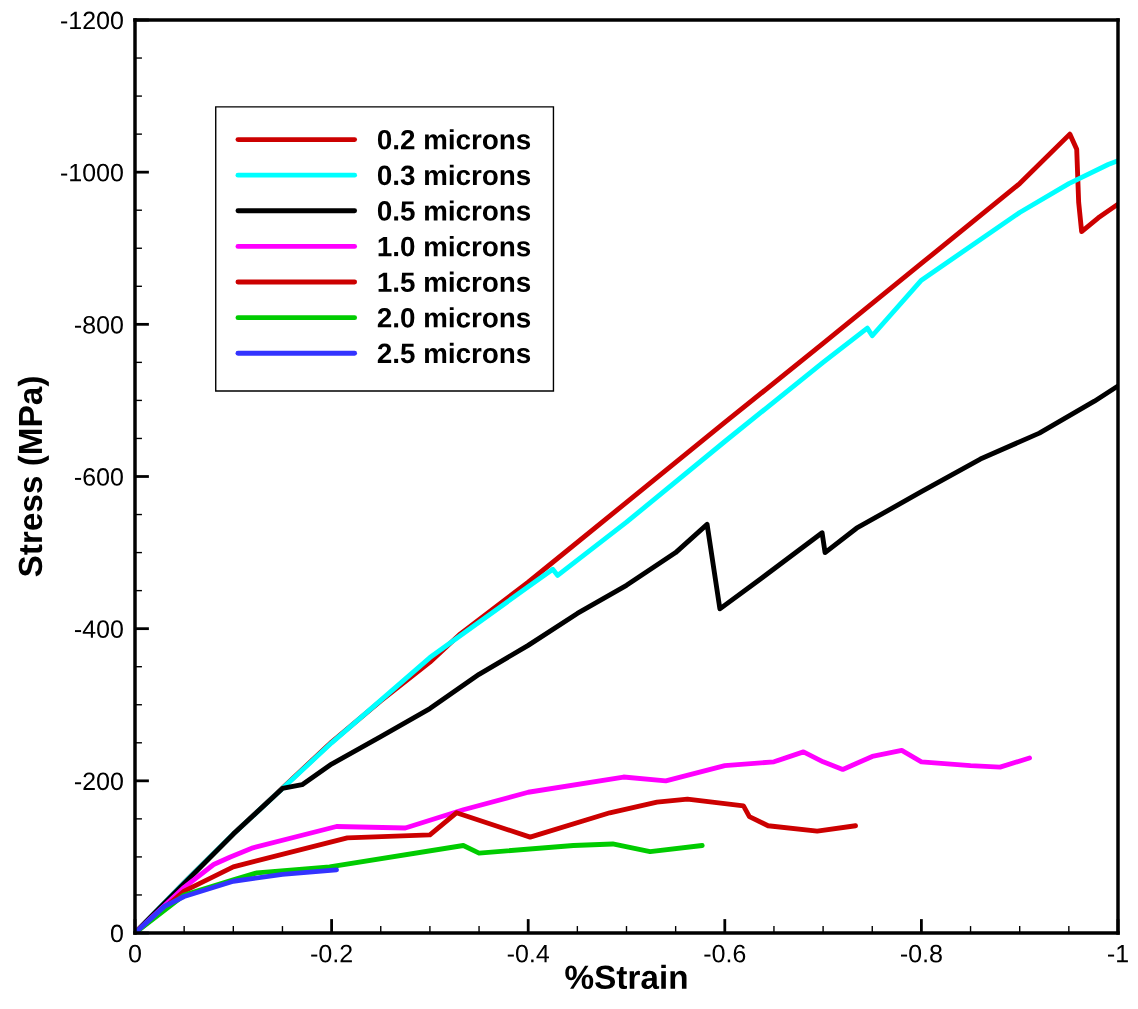  Describe the element at coordinates (454, 317) in the screenshot. I see `legend-label: 2.0 microns` at that location.